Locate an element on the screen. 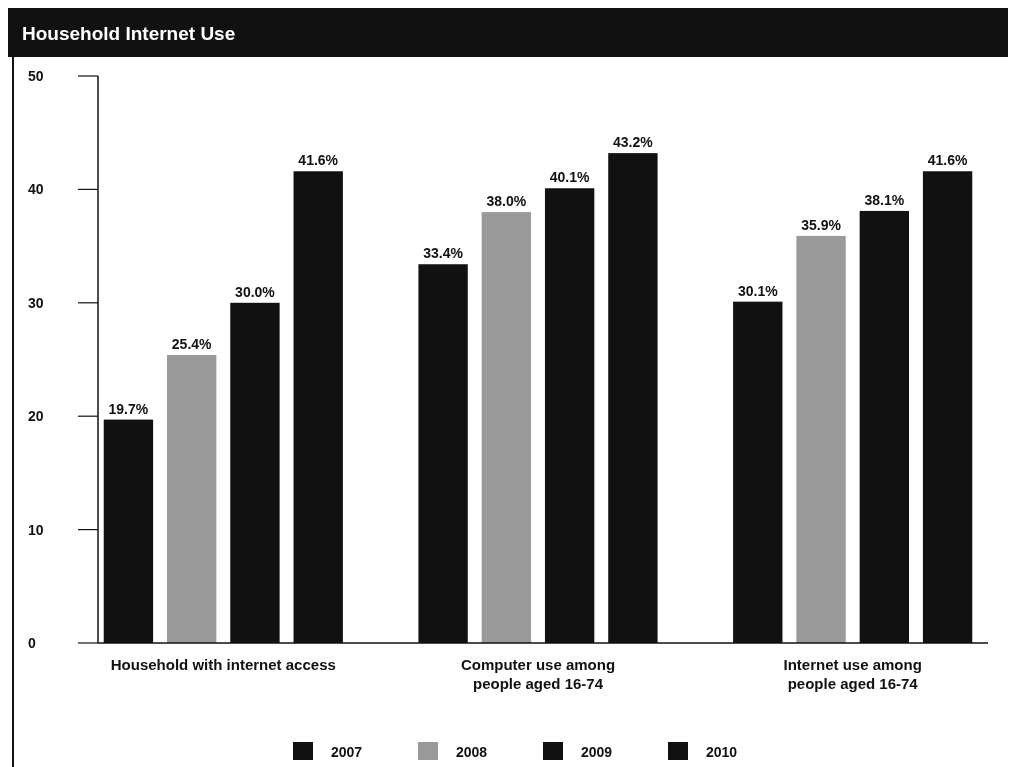 This screenshot has height=767, width=1017. y-tick-label: 30 is located at coordinates (36, 302).